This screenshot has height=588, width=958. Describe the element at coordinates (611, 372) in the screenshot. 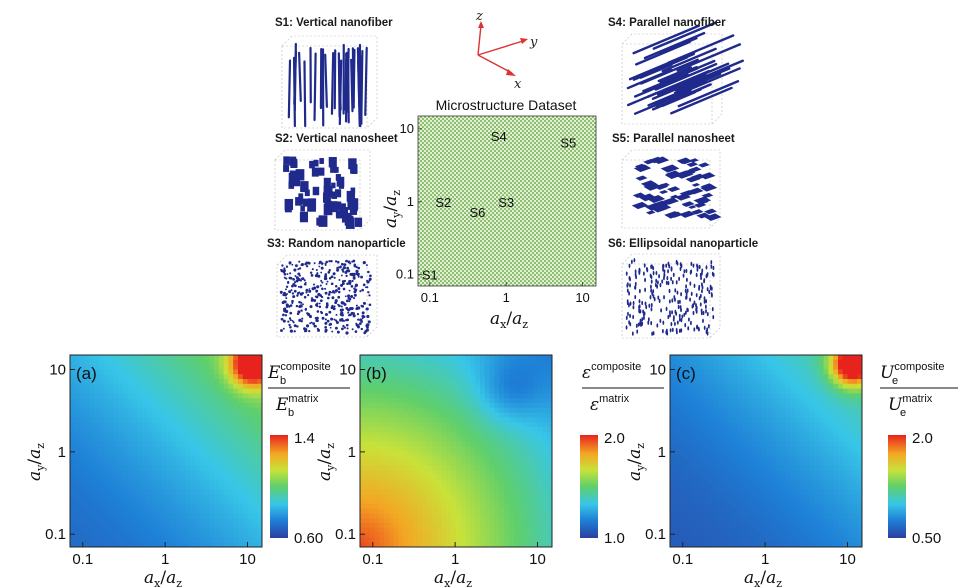

I see `quantity-numerator: εcomposite` at that location.